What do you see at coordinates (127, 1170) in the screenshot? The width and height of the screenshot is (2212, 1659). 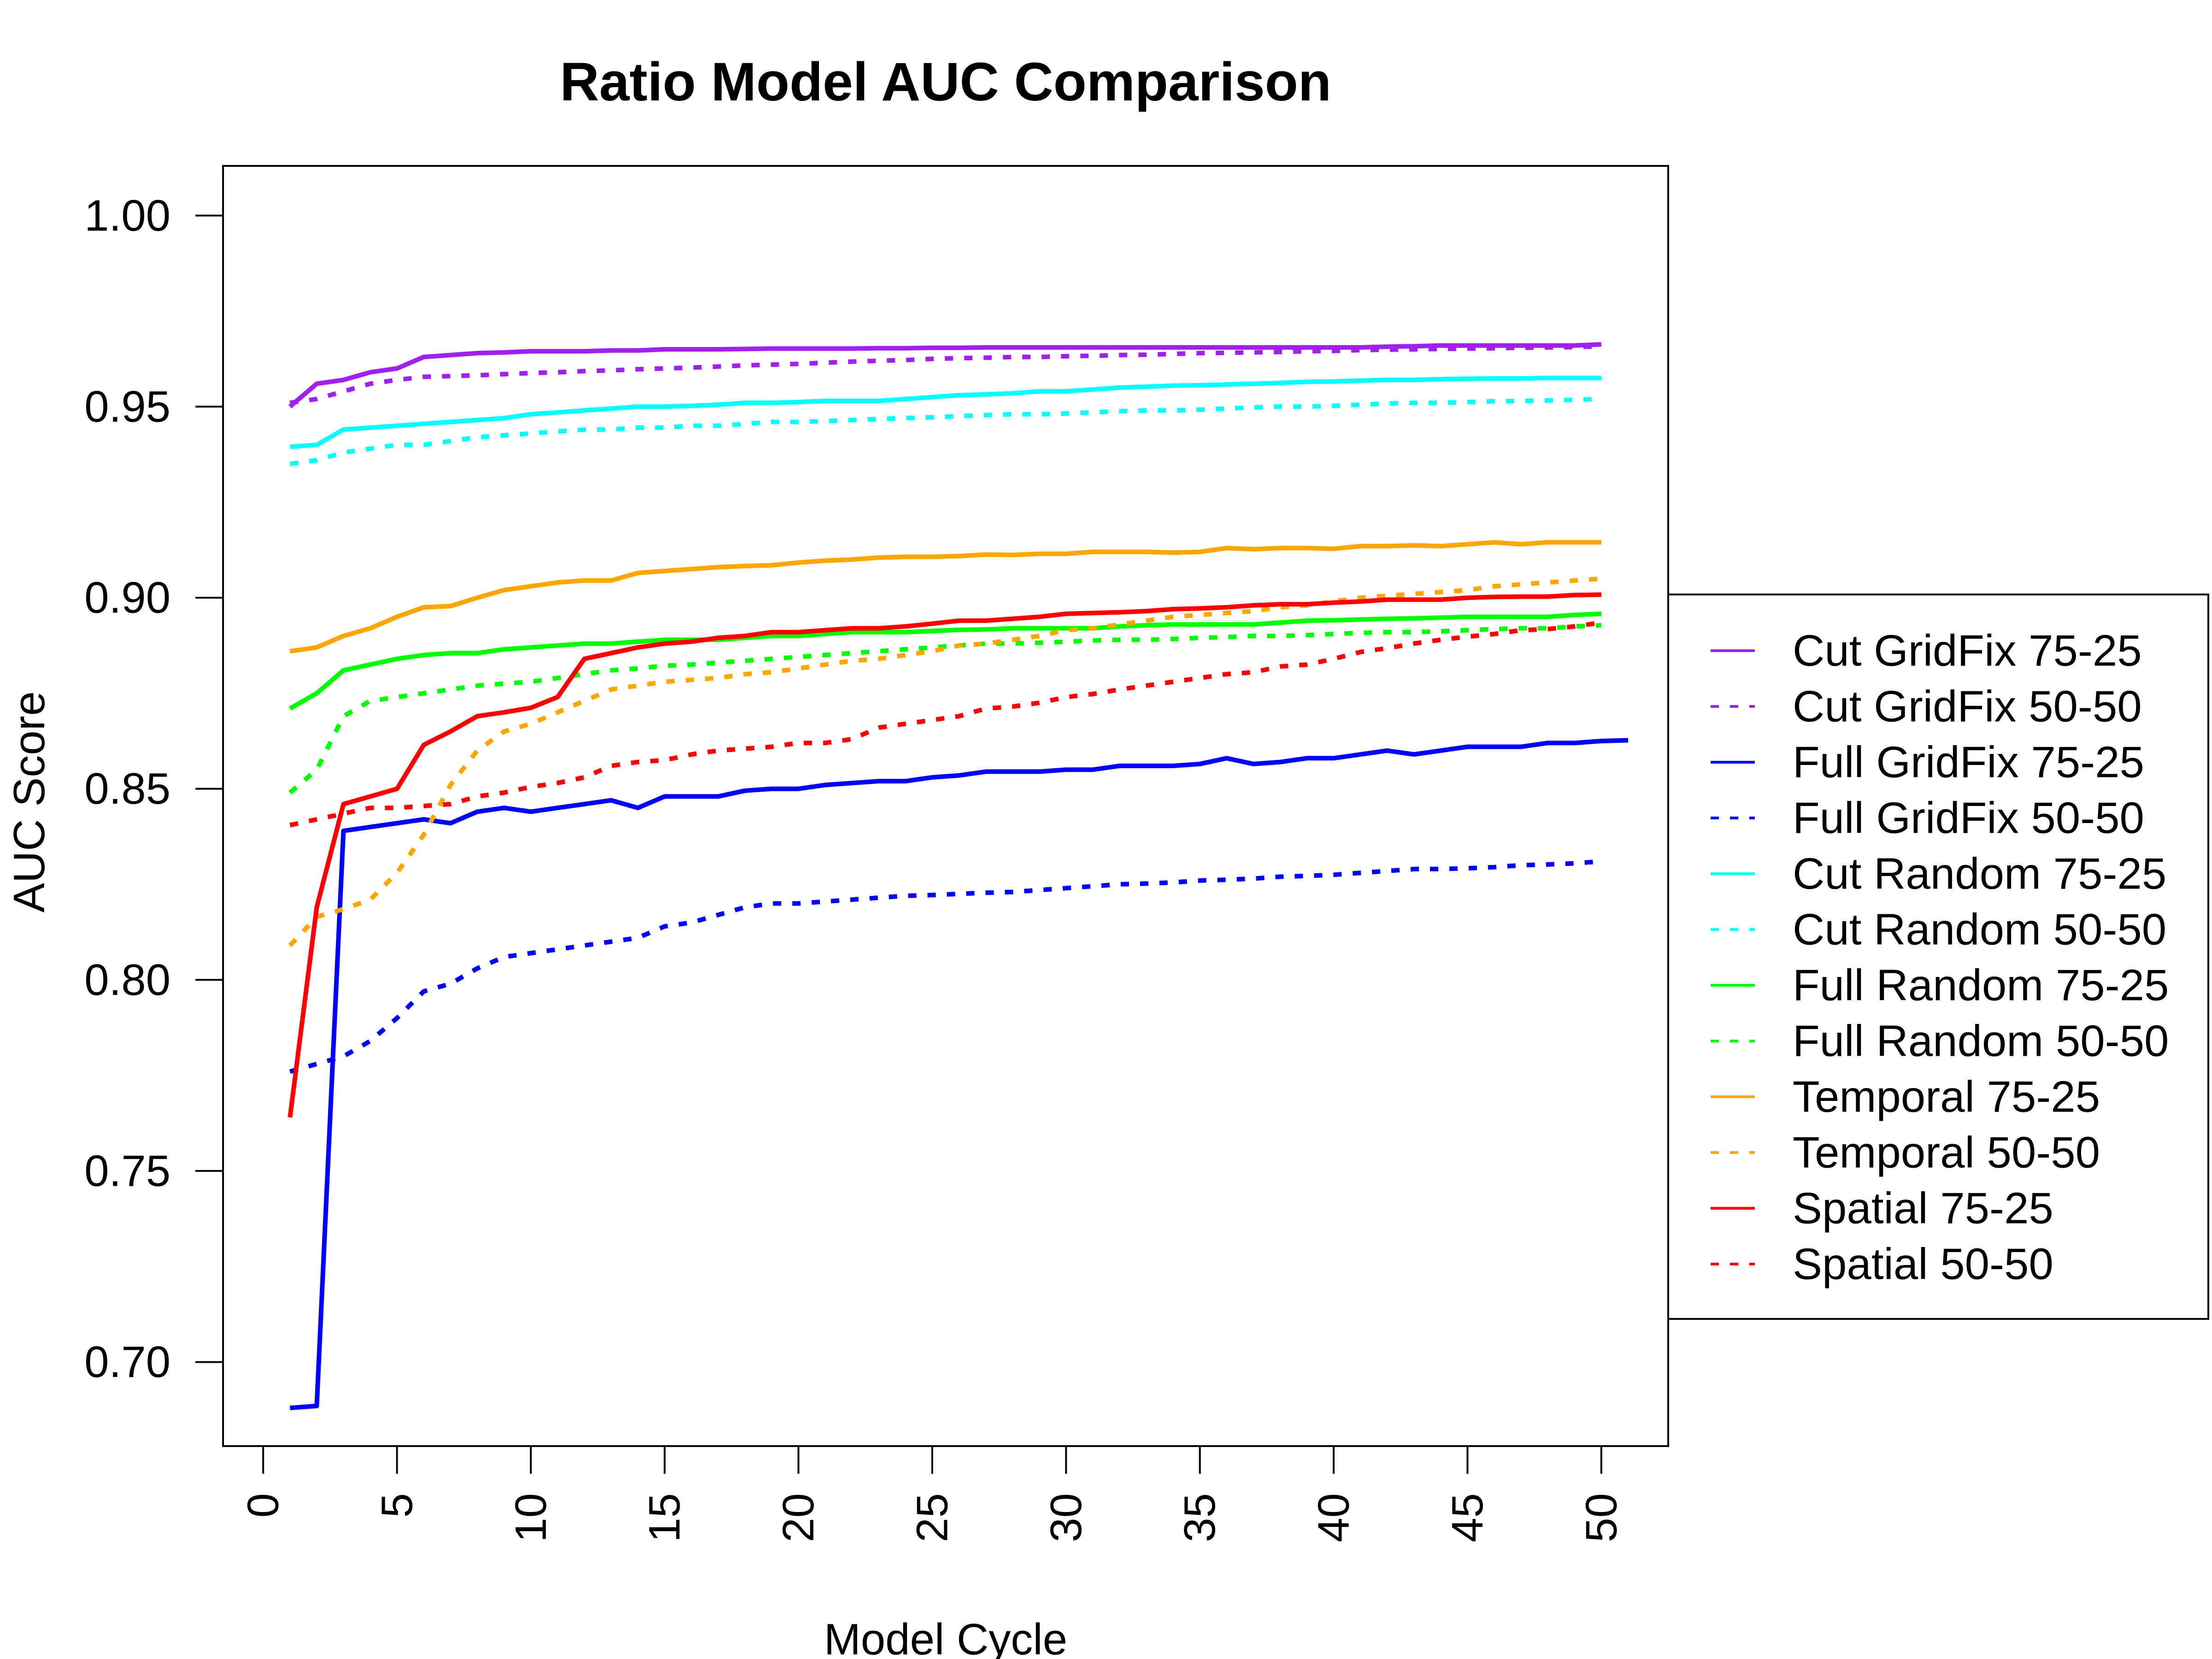 I see `y-tick-label: 0.75` at bounding box center [127, 1170].